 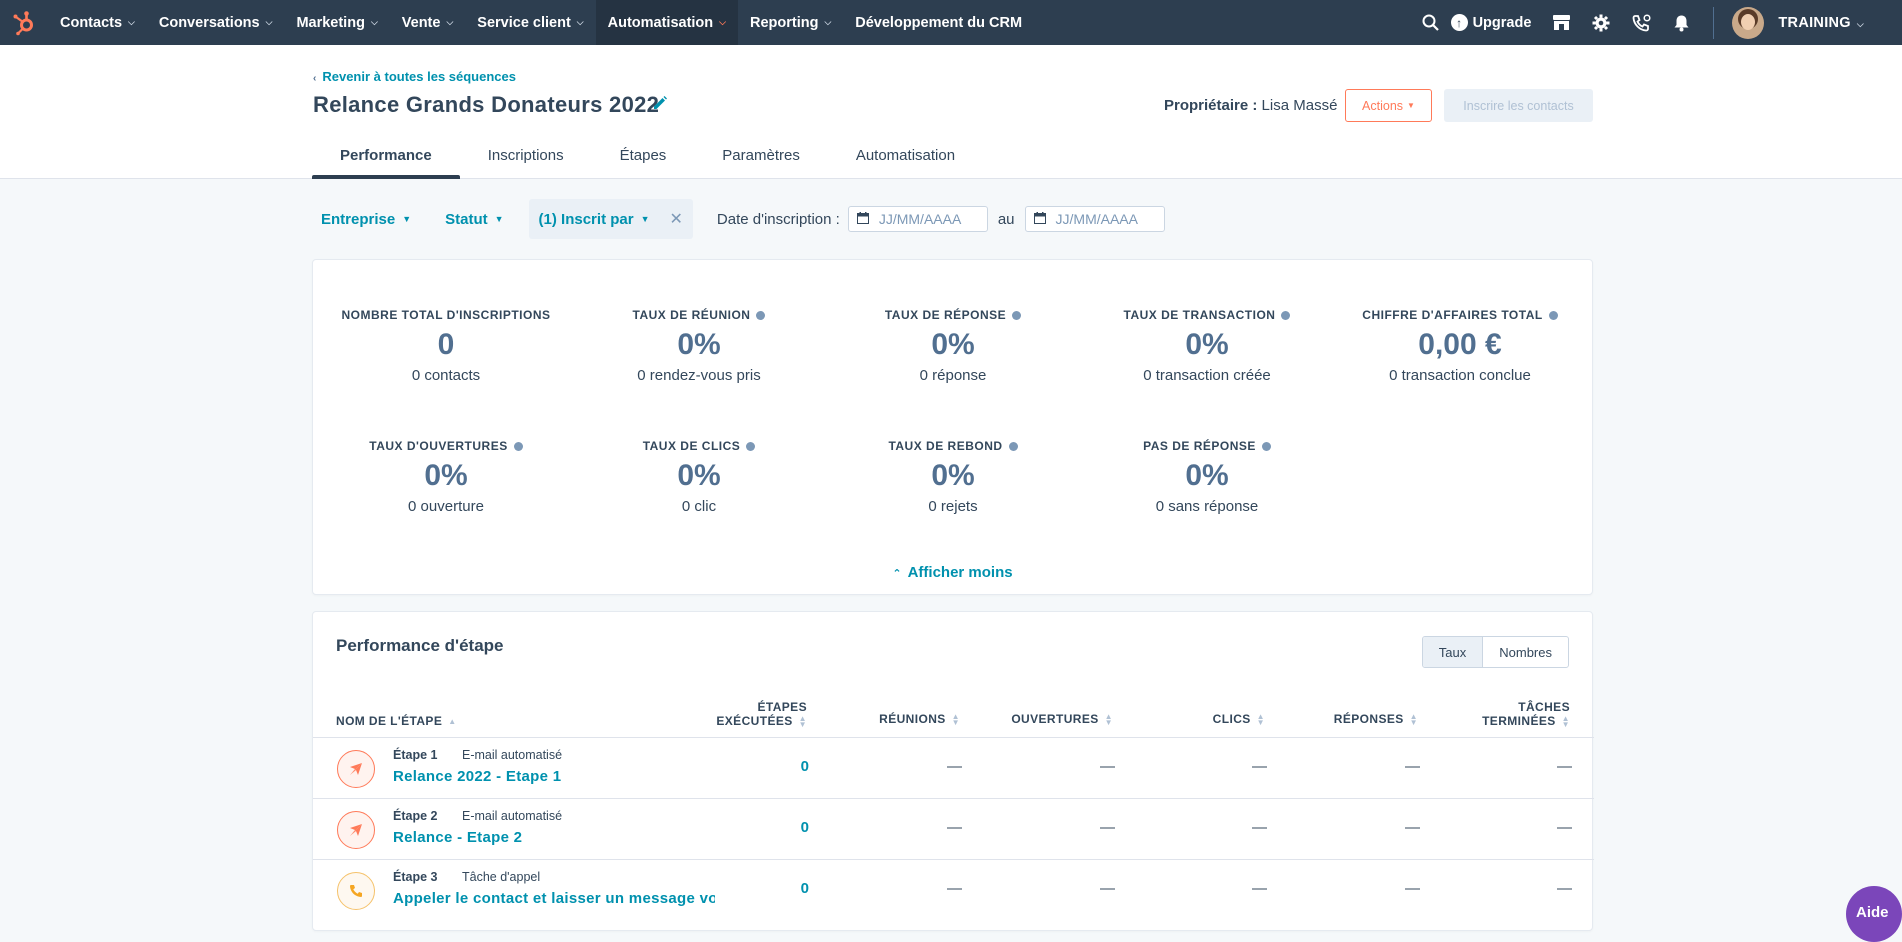 What do you see at coordinates (525, 155) in the screenshot?
I see `tab-inscriptions: Inscriptions` at bounding box center [525, 155].